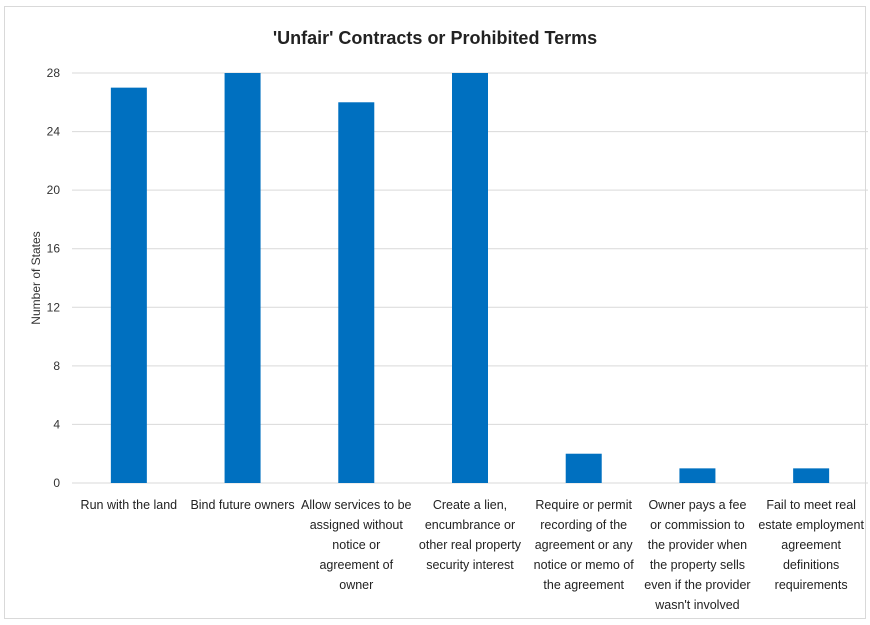 The height and width of the screenshot is (625, 870). What do you see at coordinates (811, 505) in the screenshot?
I see `x-tick-label-line: Fail to meet real` at bounding box center [811, 505].